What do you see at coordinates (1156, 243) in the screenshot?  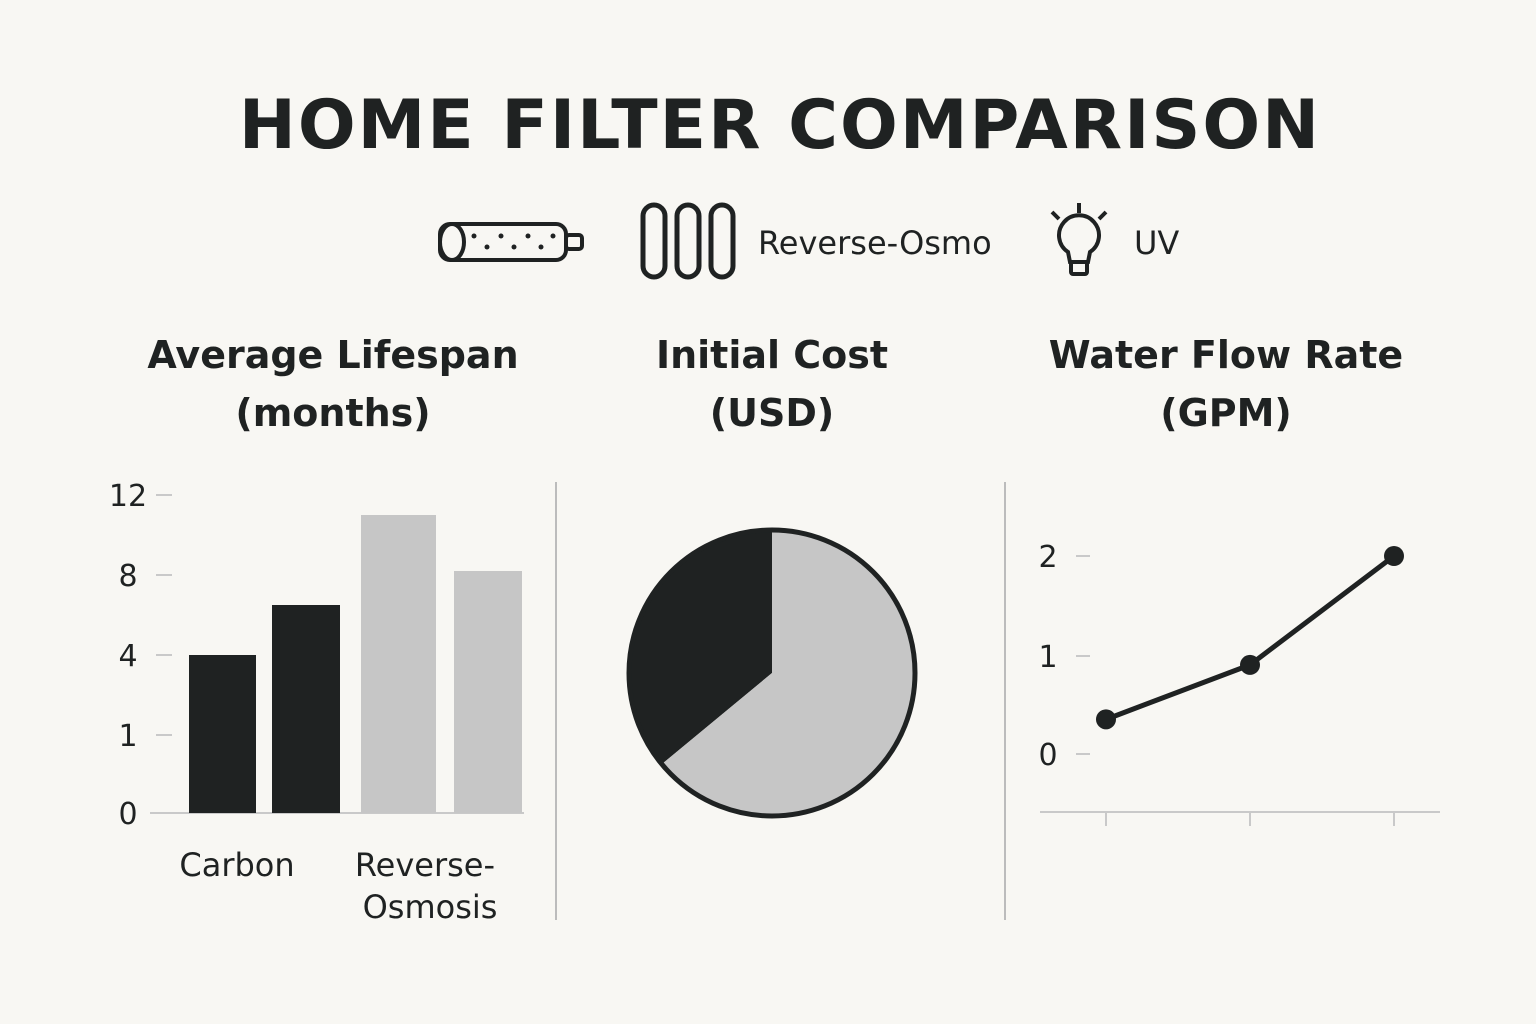 I see `legend-label-uv: UV` at bounding box center [1156, 243].